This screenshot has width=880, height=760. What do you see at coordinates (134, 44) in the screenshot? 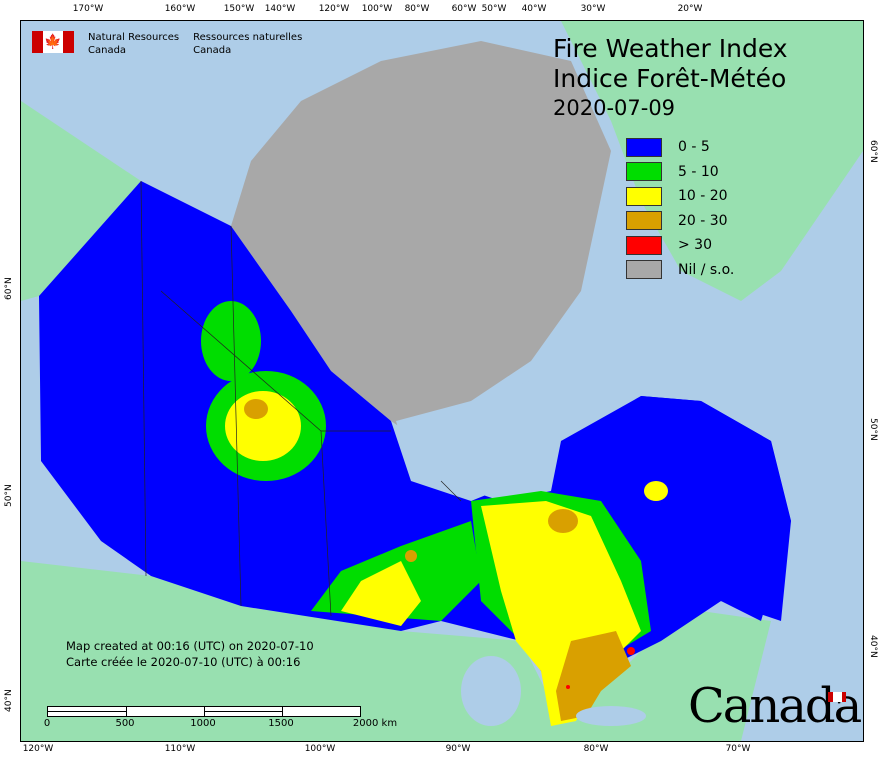
I see `org-name-en: Natural Resources Canada` at bounding box center [134, 44].